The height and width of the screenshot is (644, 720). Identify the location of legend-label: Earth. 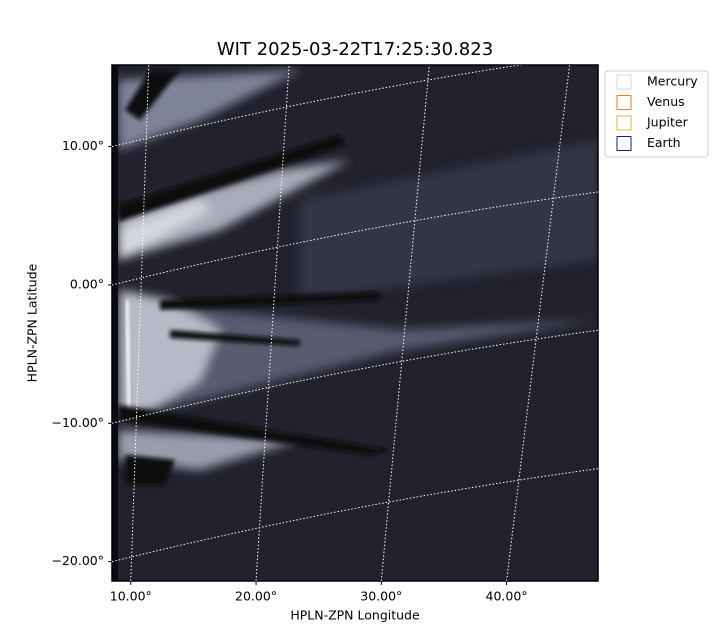
(664, 142).